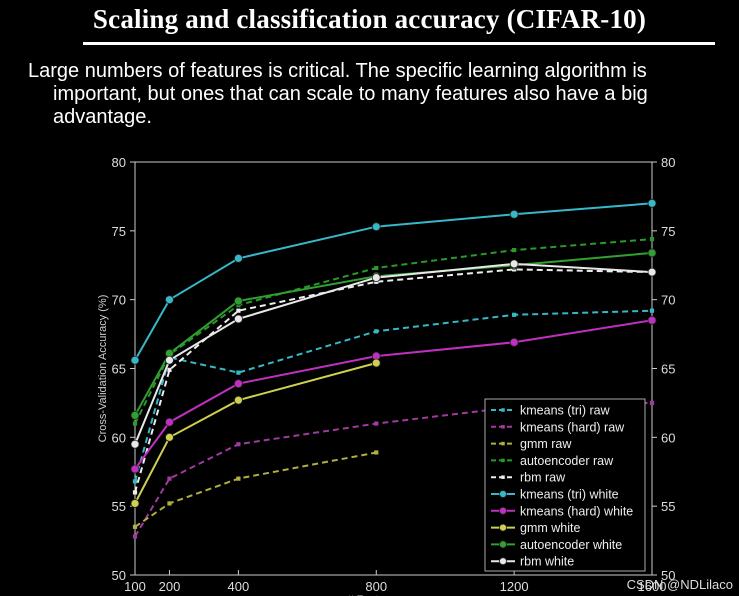 The image size is (739, 596). What do you see at coordinates (552, 461) in the screenshot?
I see `legend-item: autoencoder raw` at bounding box center [552, 461].